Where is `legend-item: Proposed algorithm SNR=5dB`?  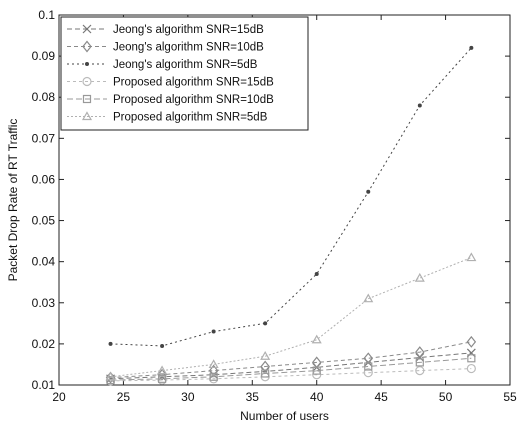
legend-item: Proposed algorithm SNR=5dB is located at coordinates (167, 117).